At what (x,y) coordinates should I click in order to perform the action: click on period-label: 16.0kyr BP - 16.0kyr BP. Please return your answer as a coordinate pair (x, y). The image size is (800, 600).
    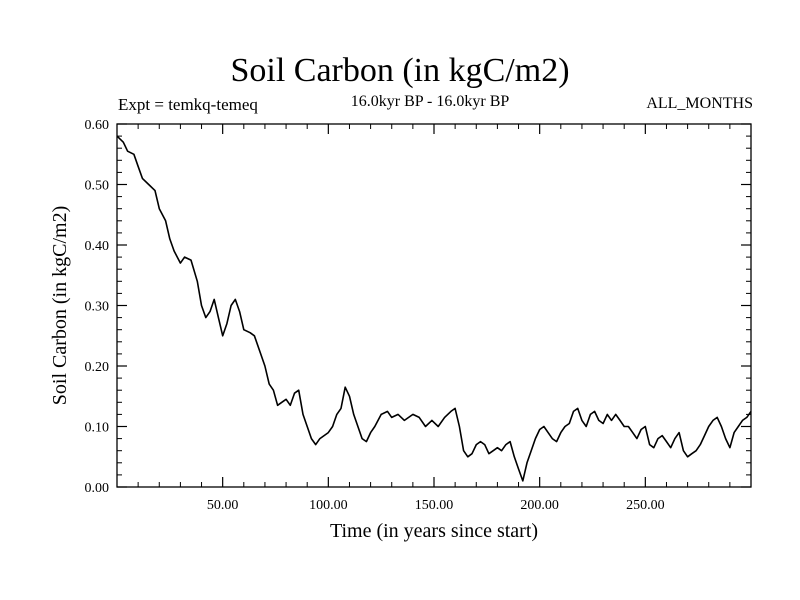
    Looking at the image, I should click on (430, 101).